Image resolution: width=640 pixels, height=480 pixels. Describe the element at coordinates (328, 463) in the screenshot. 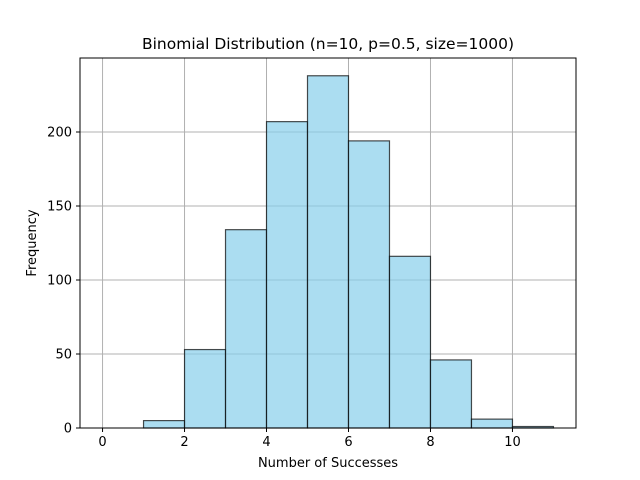

I see `x-axis-label: Number of Successes` at that location.